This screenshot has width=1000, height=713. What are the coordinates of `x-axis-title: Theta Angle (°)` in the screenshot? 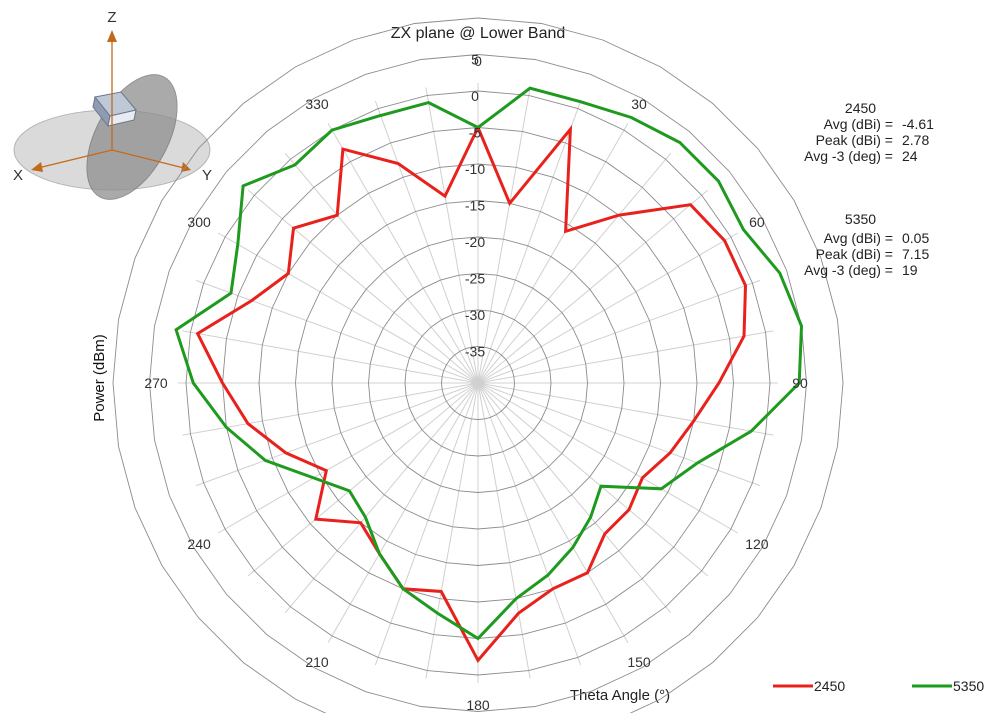 It's located at (620, 695).